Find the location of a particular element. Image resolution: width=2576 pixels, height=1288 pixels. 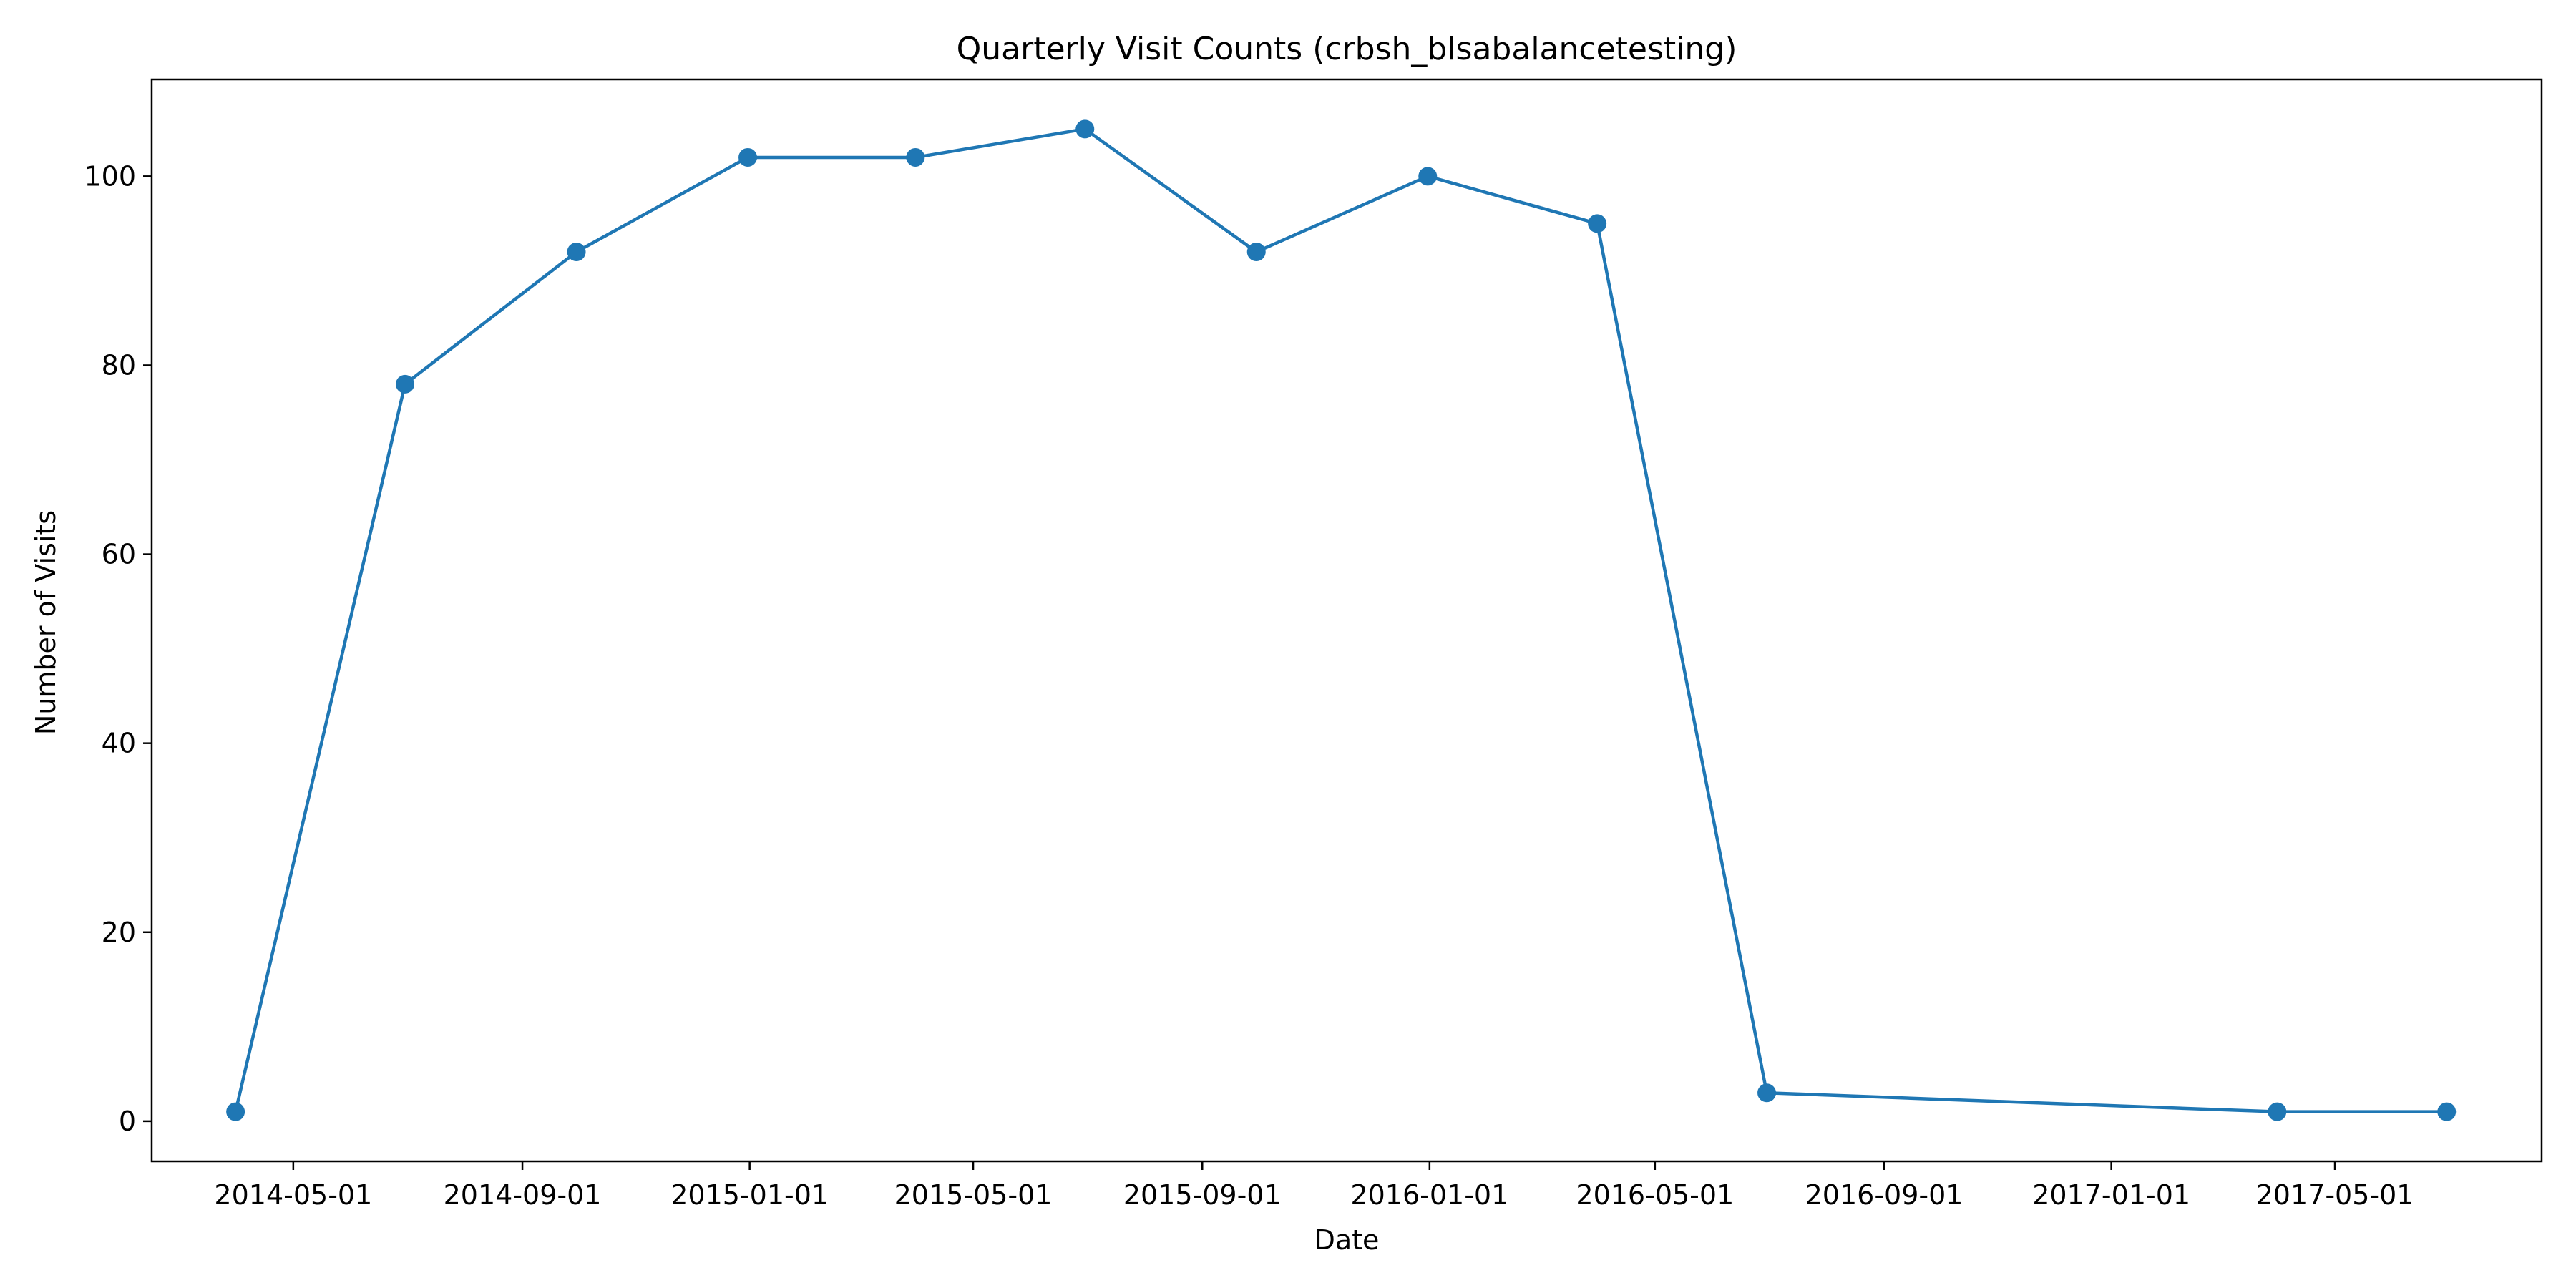

y-axis-label: Number of Visits is located at coordinates (46, 622).